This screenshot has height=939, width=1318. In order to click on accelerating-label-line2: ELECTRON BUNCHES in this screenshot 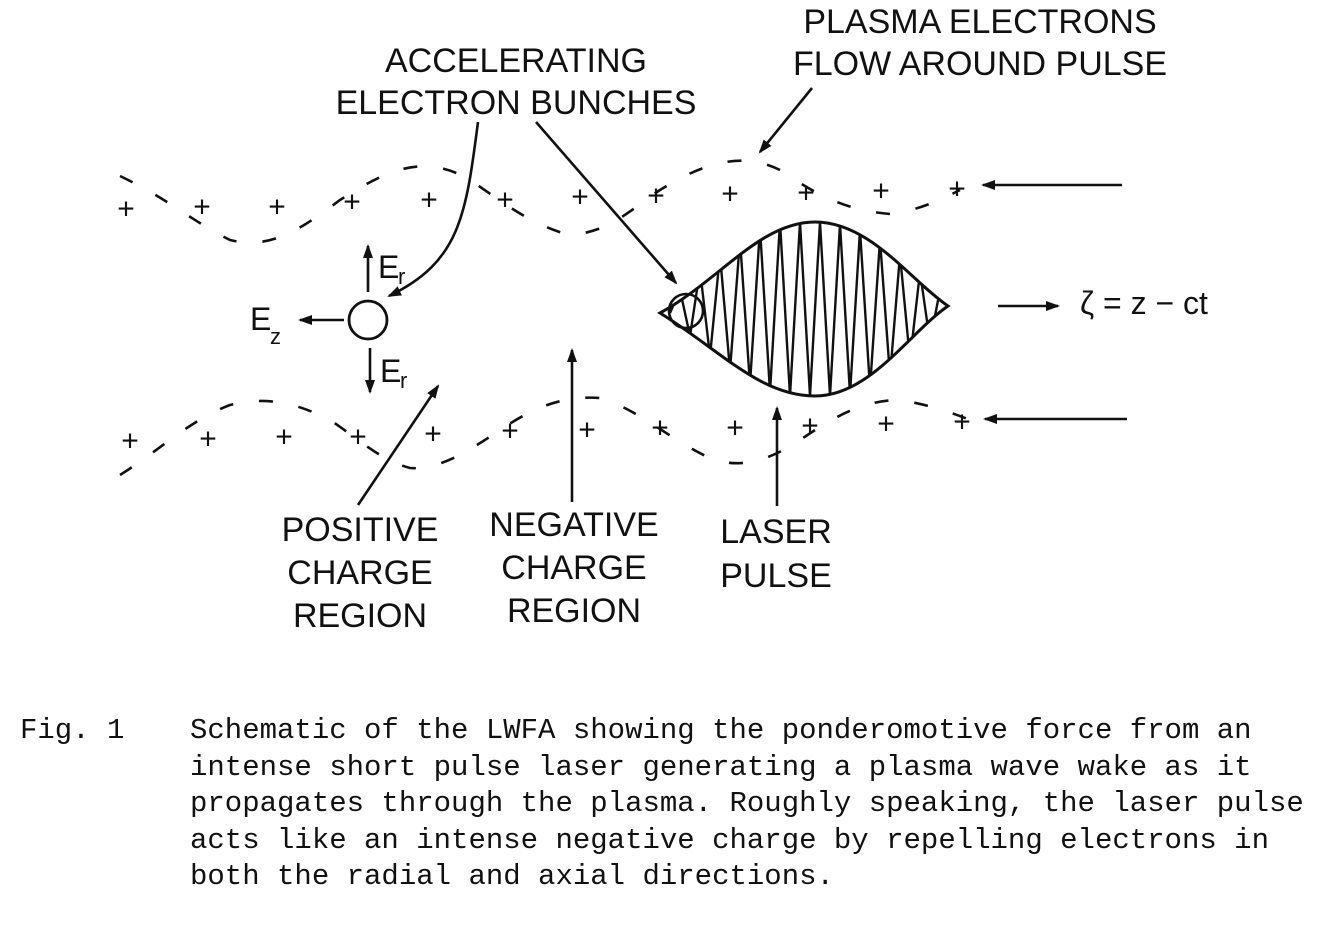, I will do `click(516, 103)`.